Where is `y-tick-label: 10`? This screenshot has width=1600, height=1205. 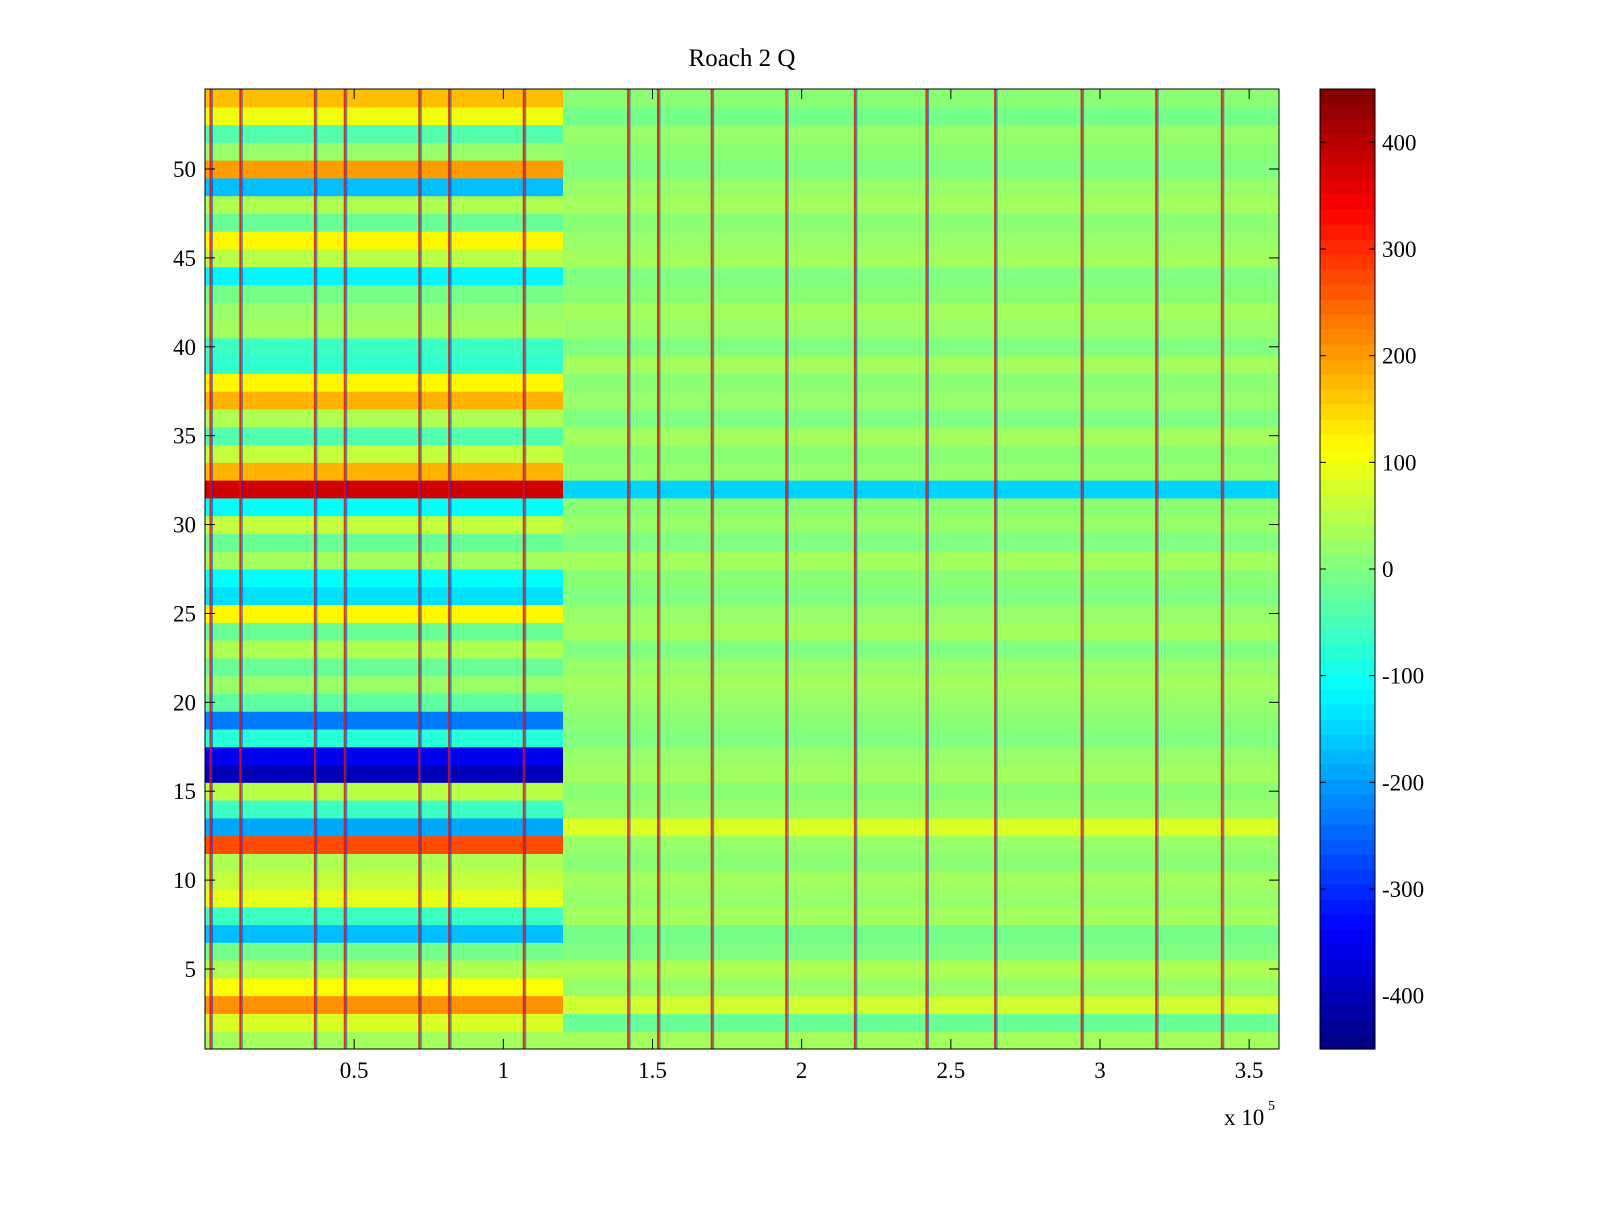 y-tick-label: 10 is located at coordinates (184, 880).